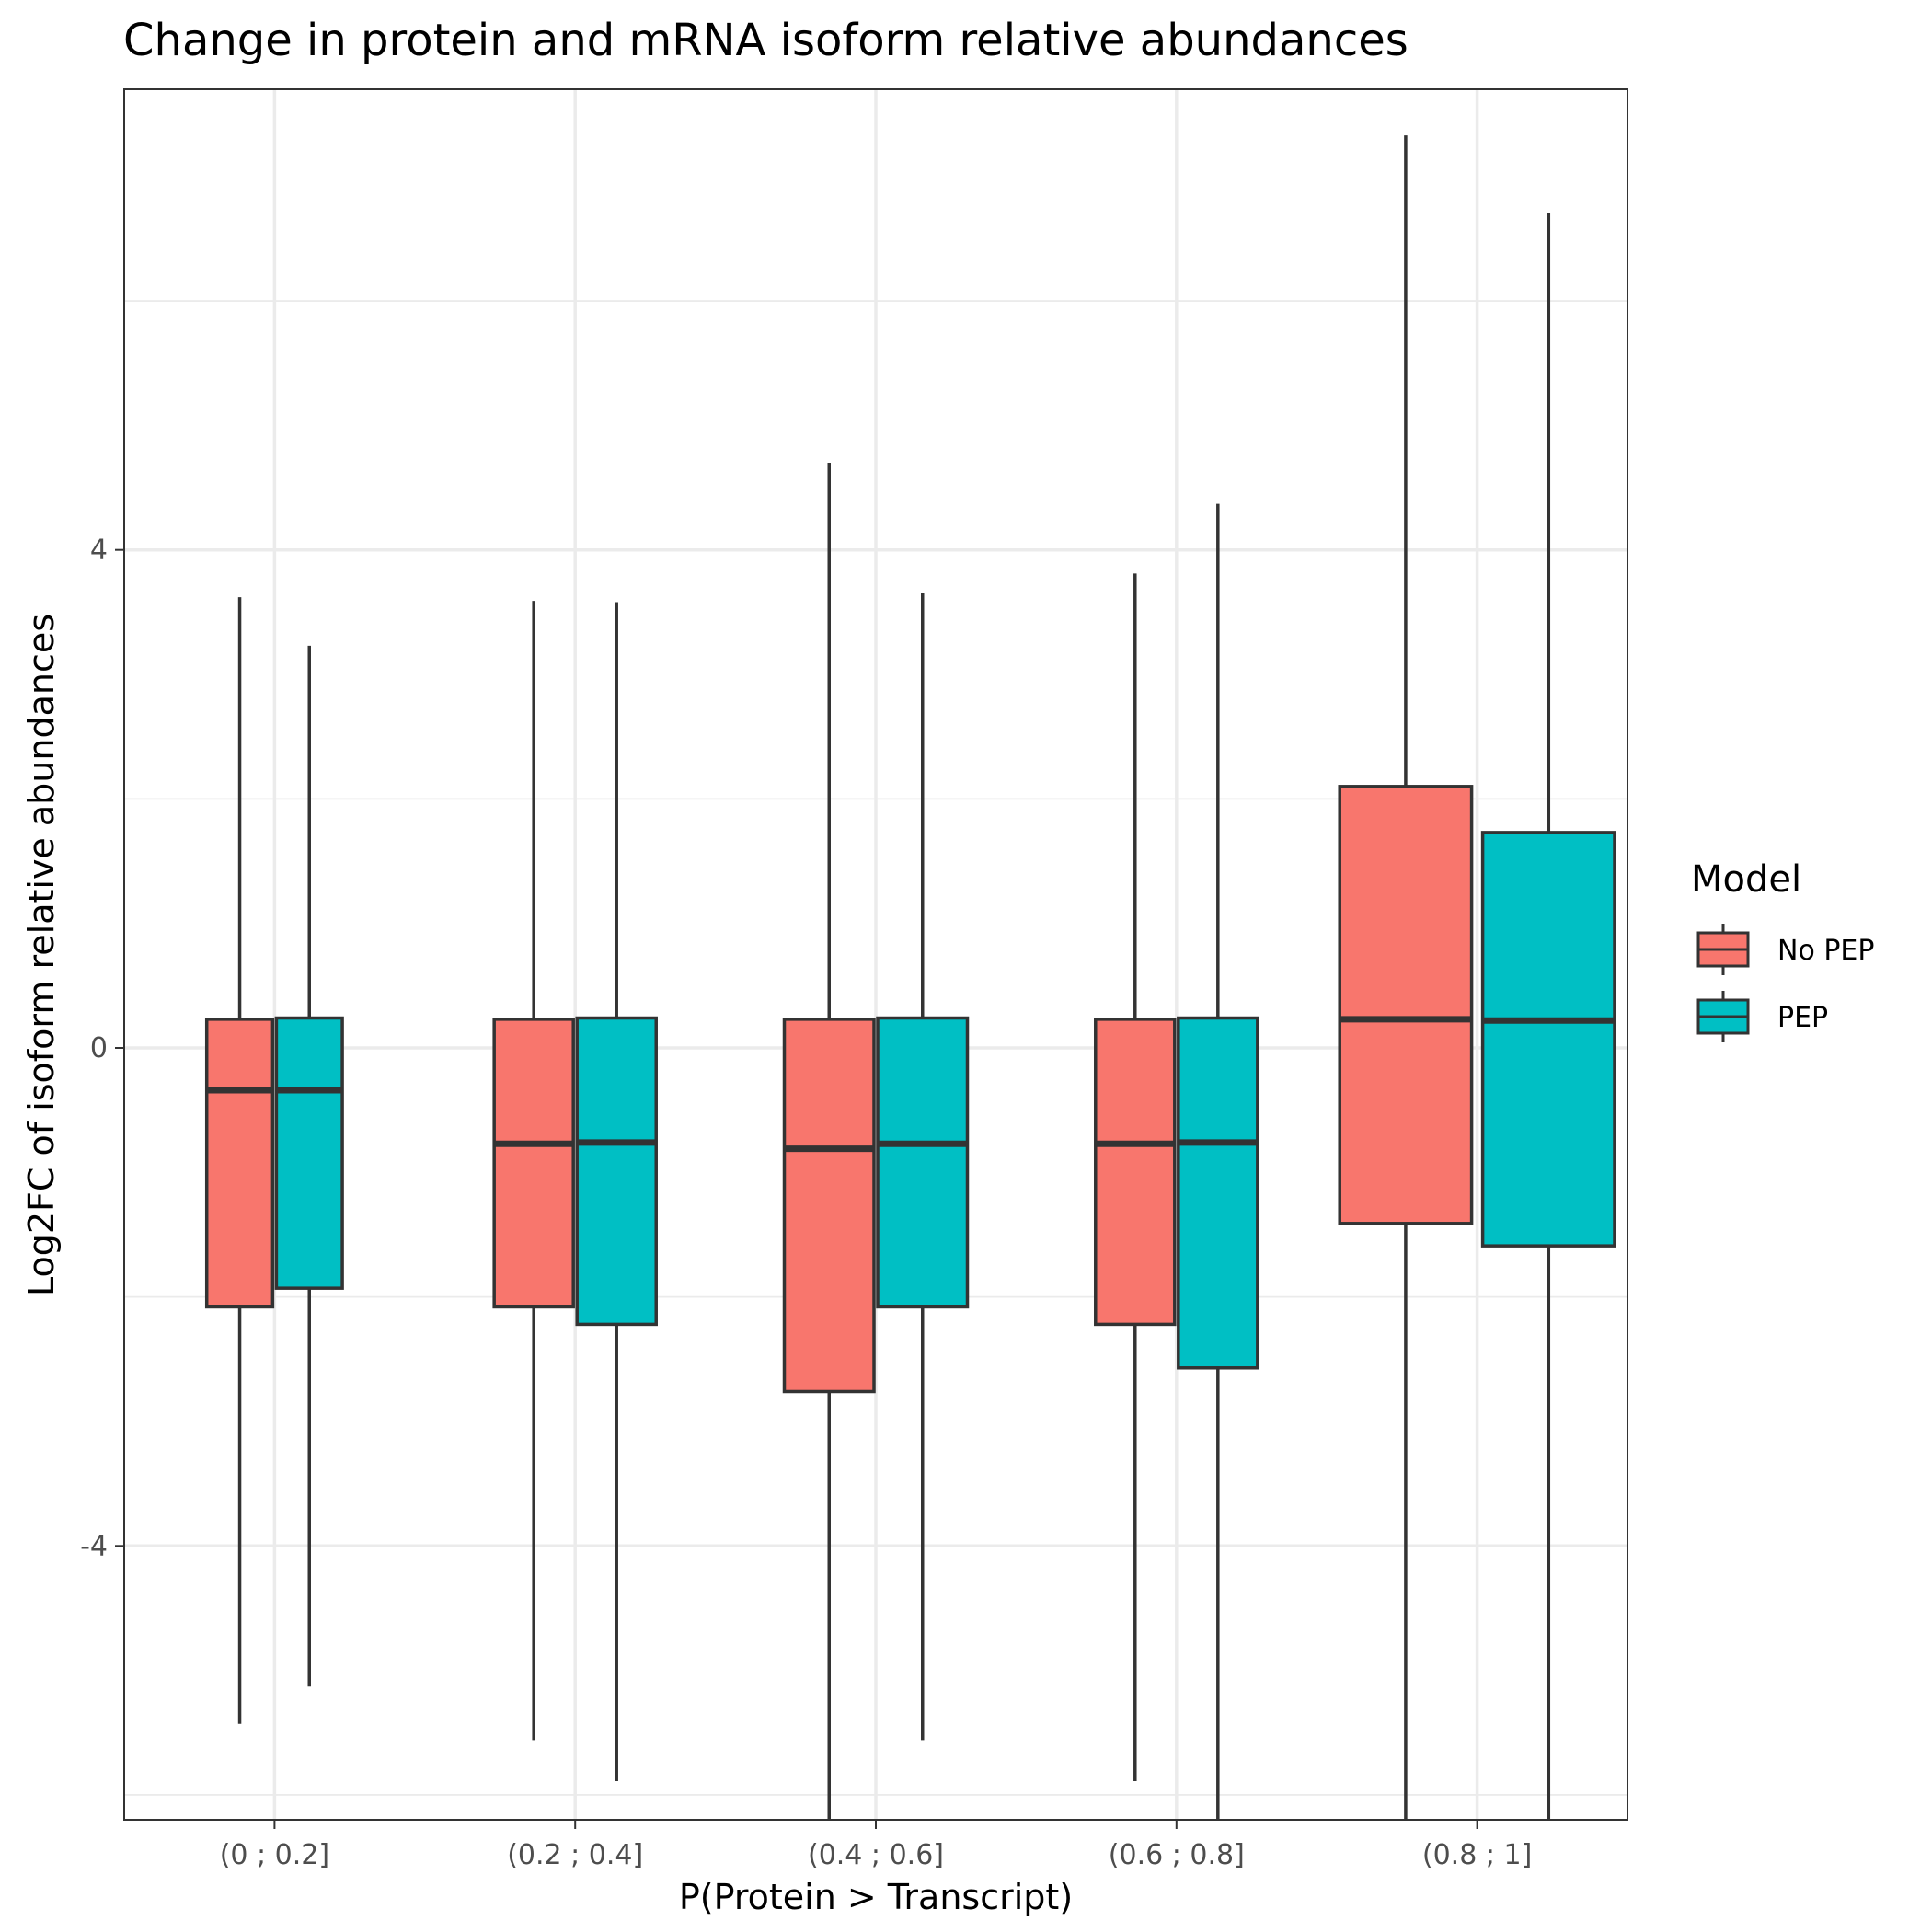  I want to click on x-tick-label: (0.4 ; 0.6], so click(876, 1855).